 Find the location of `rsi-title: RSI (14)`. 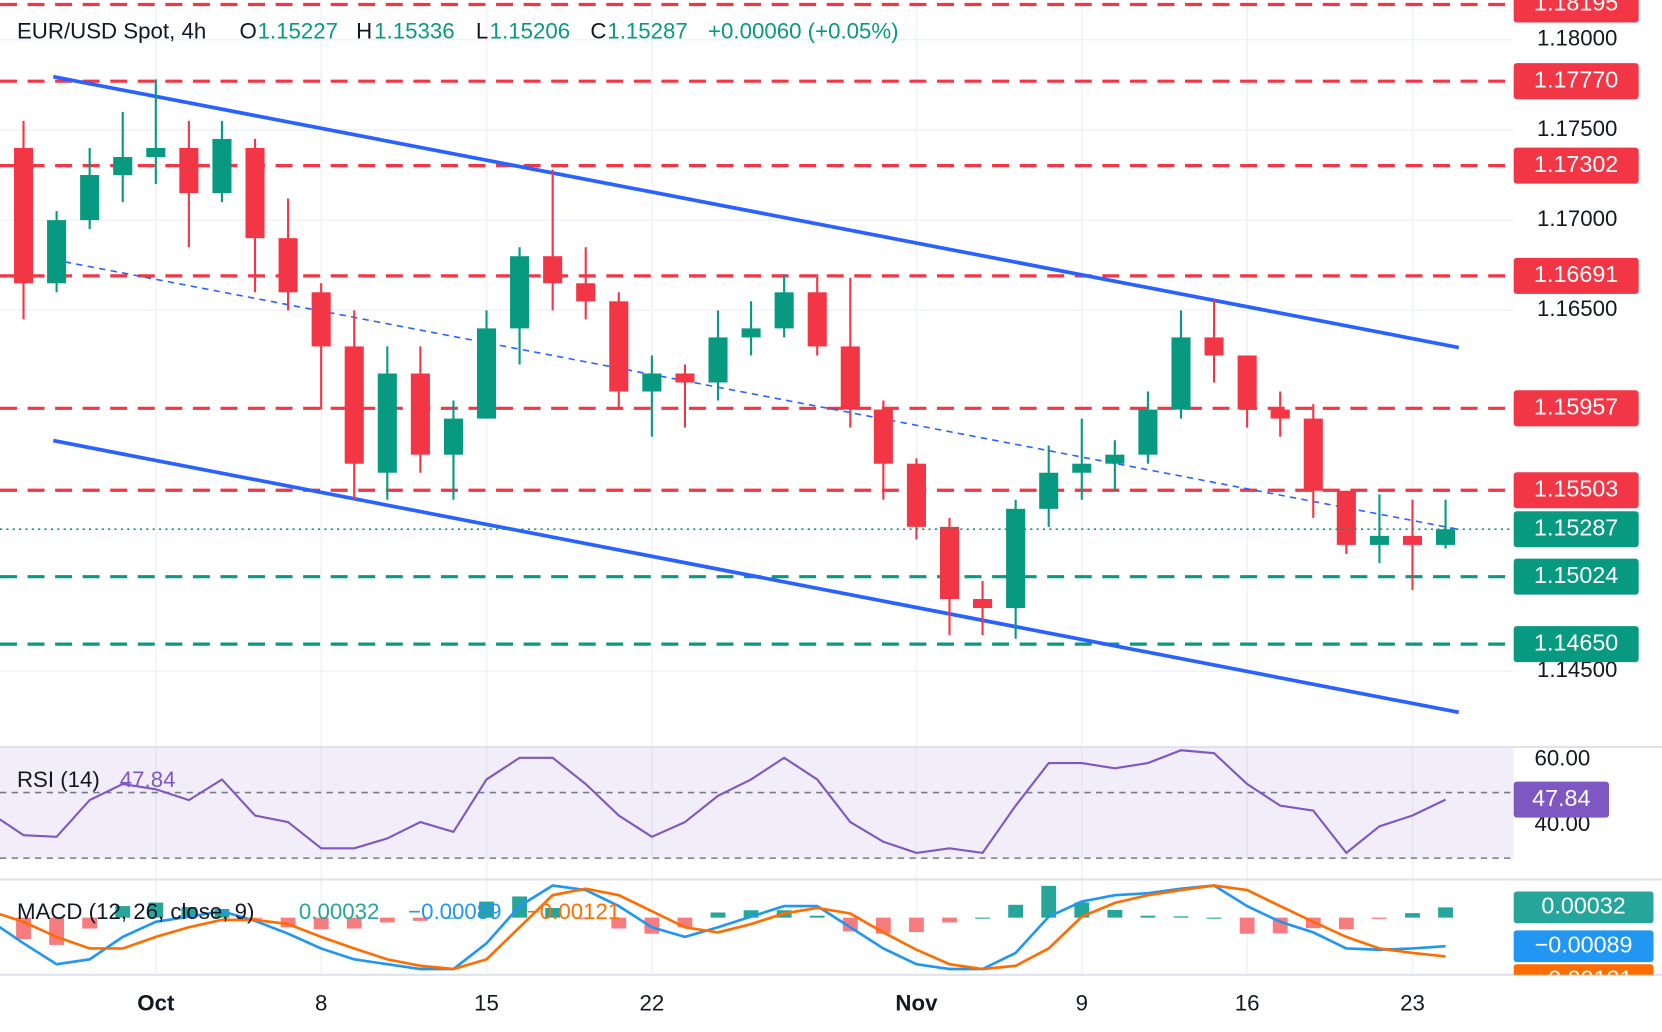

rsi-title: RSI (14) is located at coordinates (58, 779).